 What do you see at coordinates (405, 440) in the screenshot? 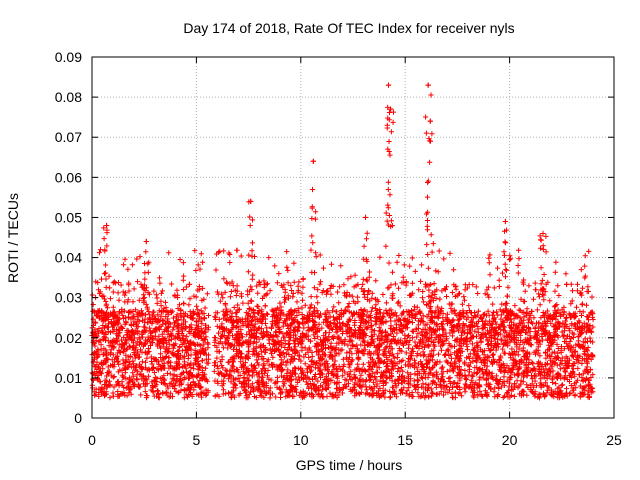
I see `x-tick-label: 15` at bounding box center [405, 440].